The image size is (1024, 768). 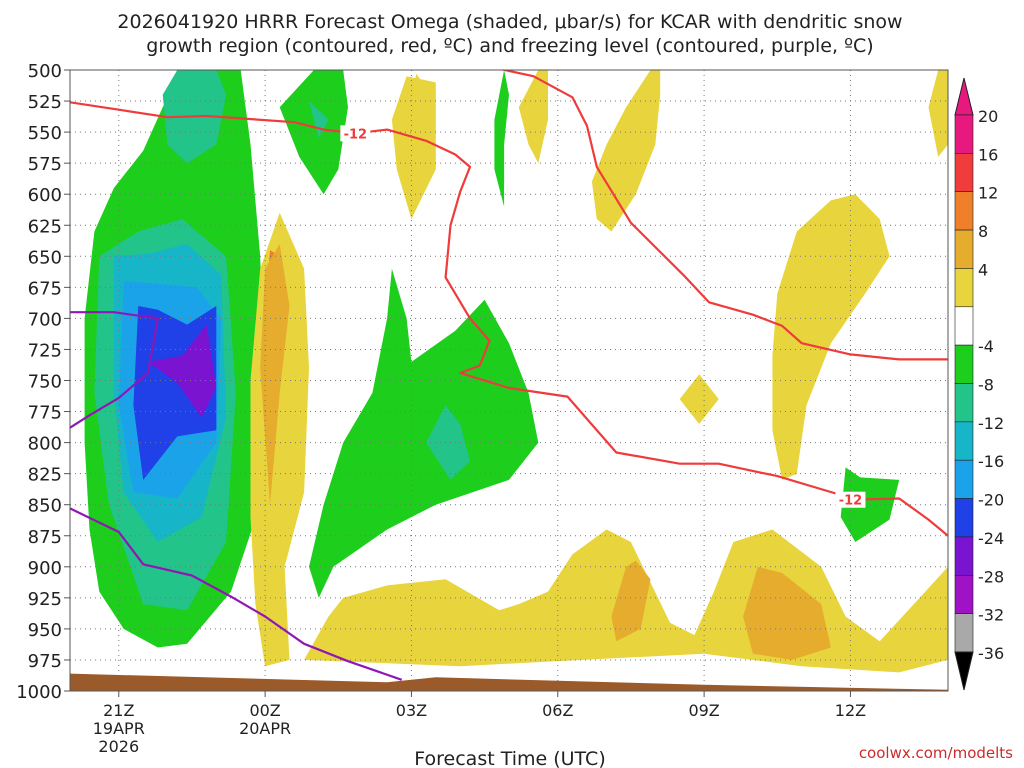 I want to click on y-tick-label: 925, so click(x=45, y=599).